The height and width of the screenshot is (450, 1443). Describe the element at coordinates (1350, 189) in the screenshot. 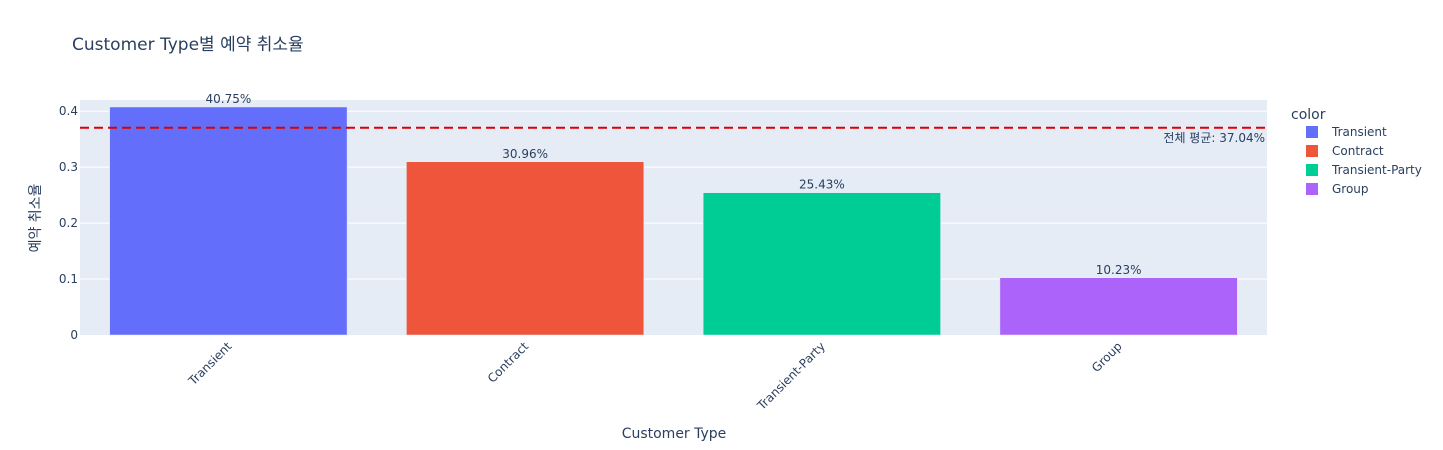

I see `legend-item-label: Group` at that location.